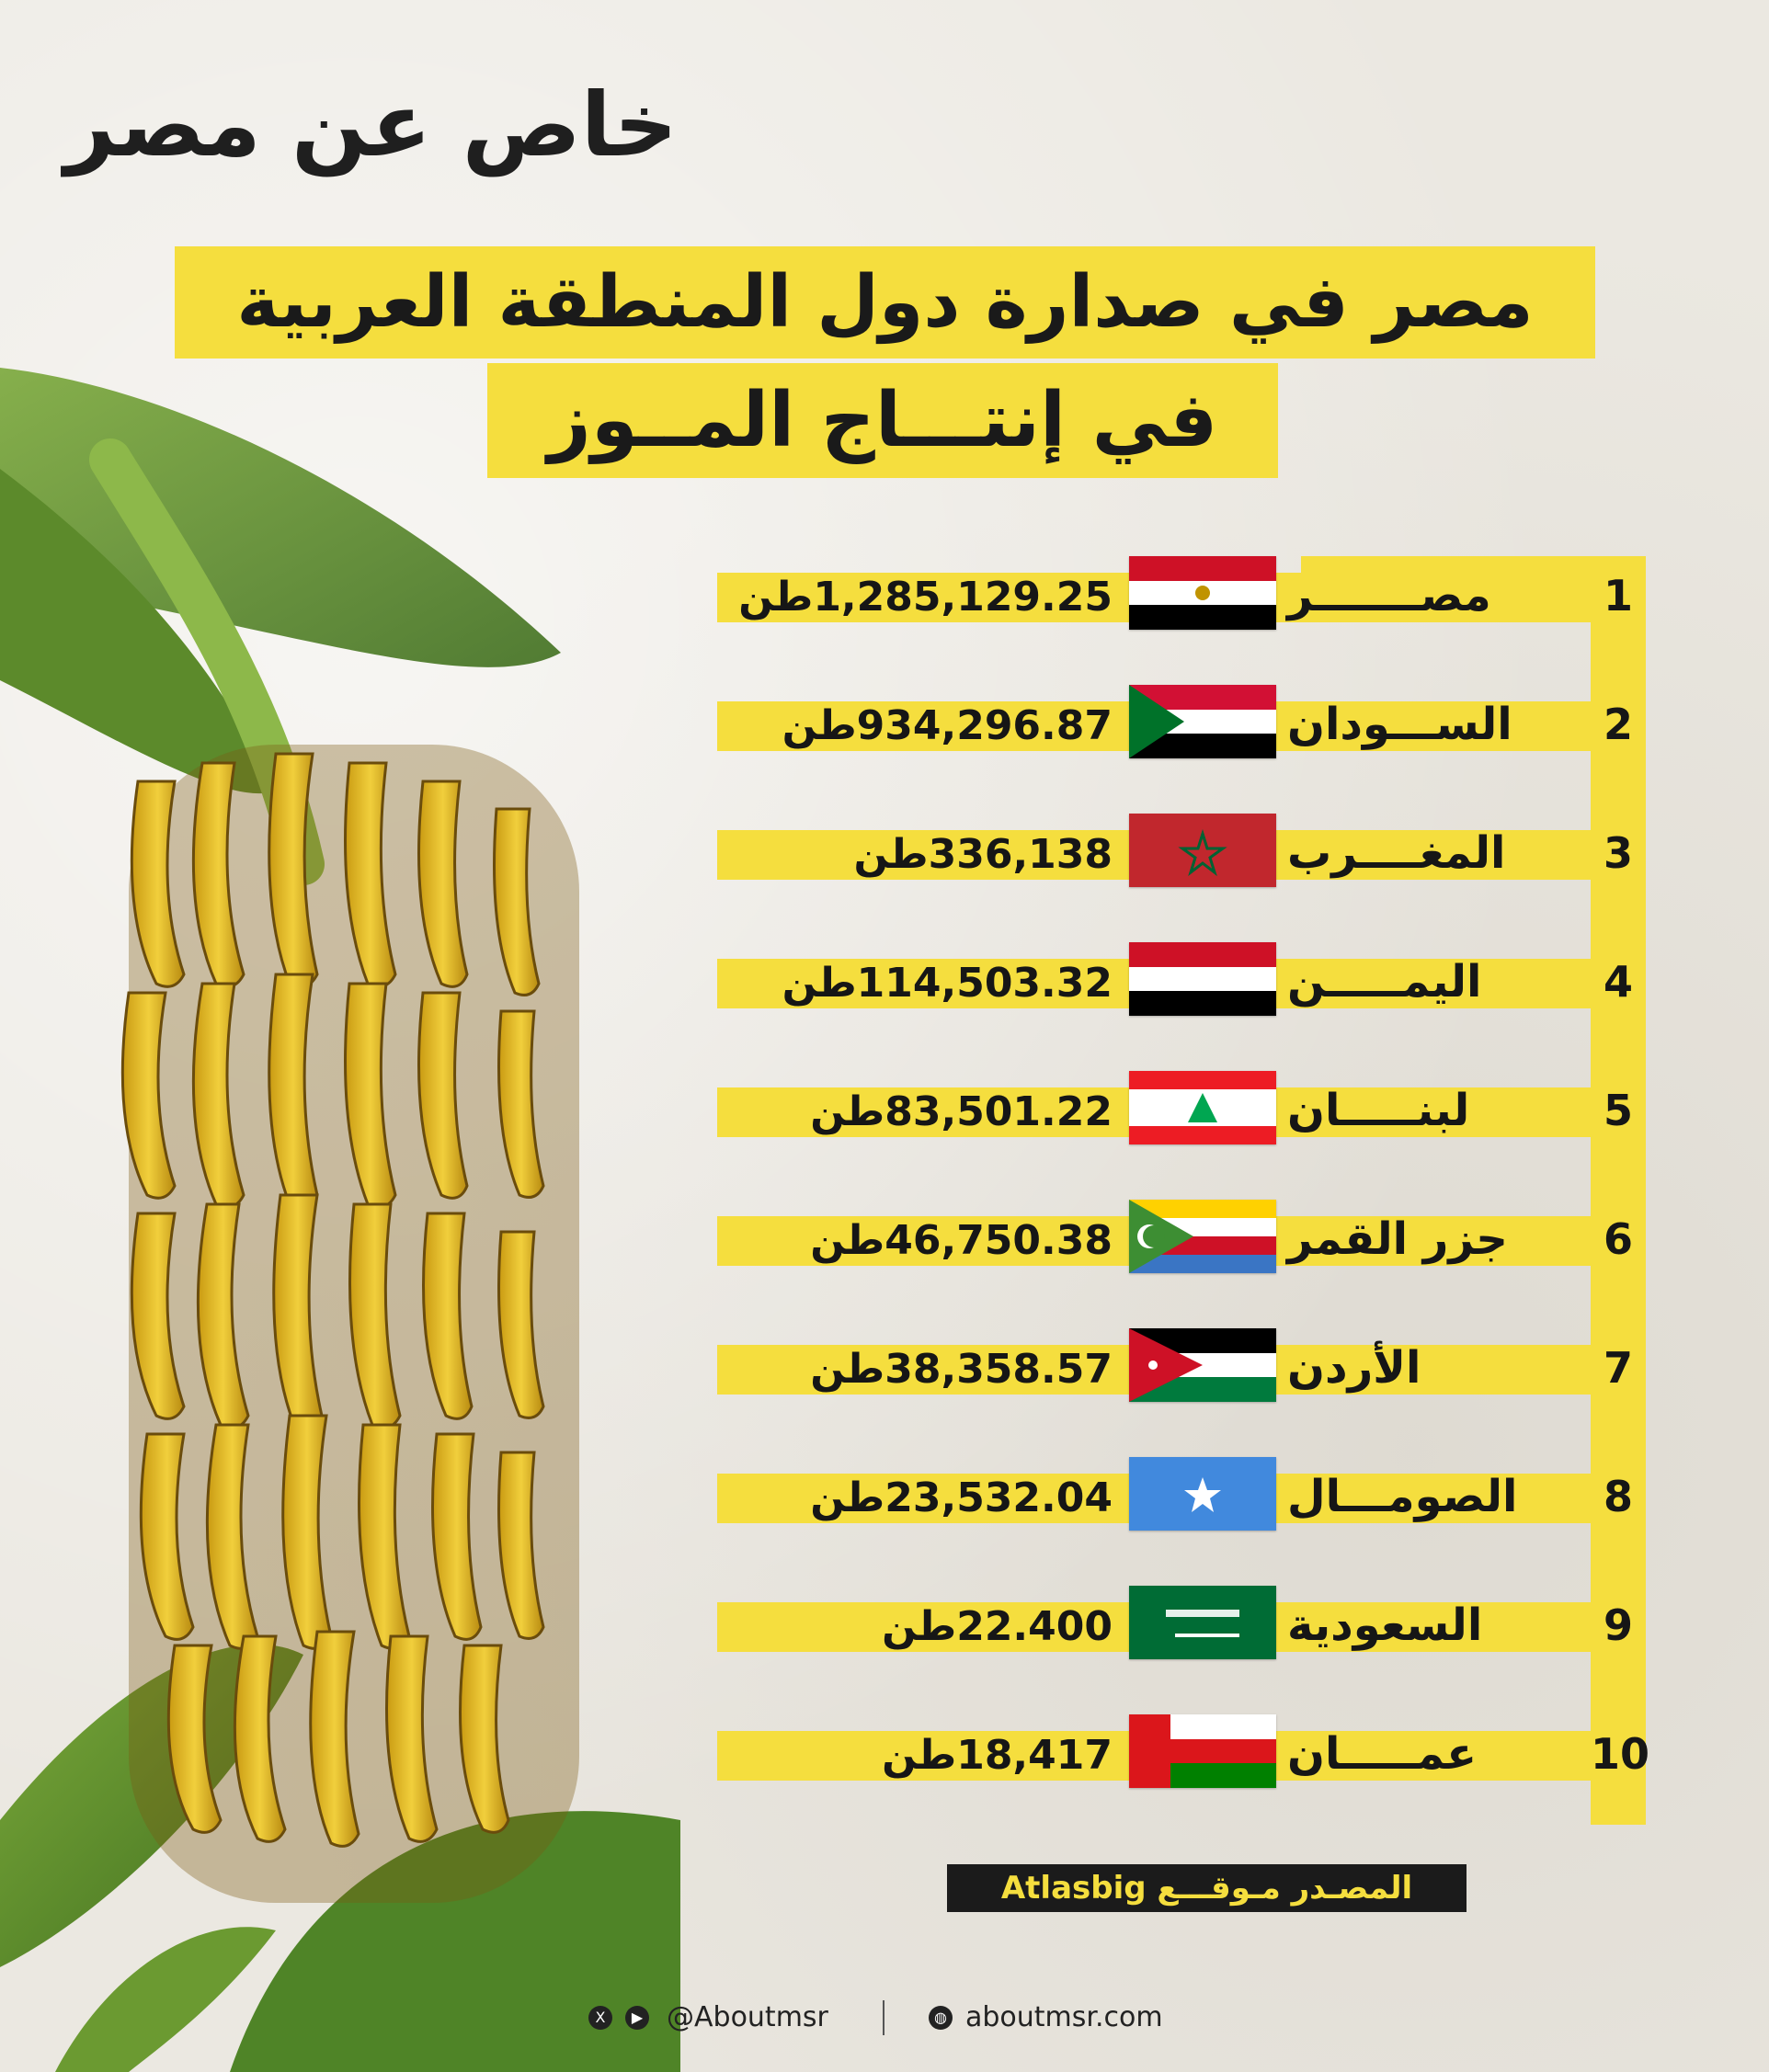 The height and width of the screenshot is (2072, 1769). Describe the element at coordinates (1354, 1368) in the screenshot. I see `country-name: الأردن` at that location.